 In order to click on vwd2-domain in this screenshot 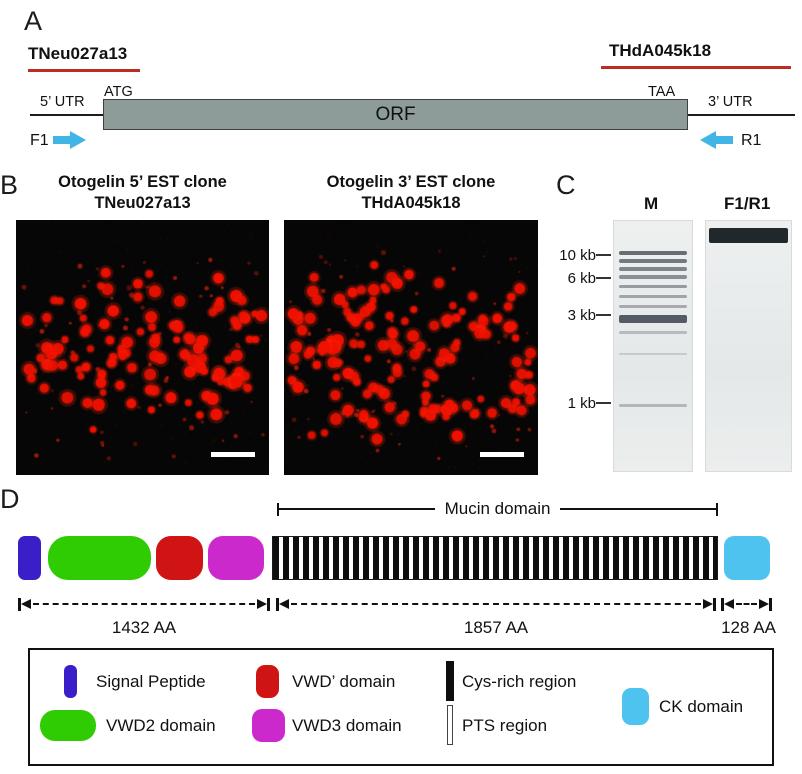, I will do `click(99, 558)`.